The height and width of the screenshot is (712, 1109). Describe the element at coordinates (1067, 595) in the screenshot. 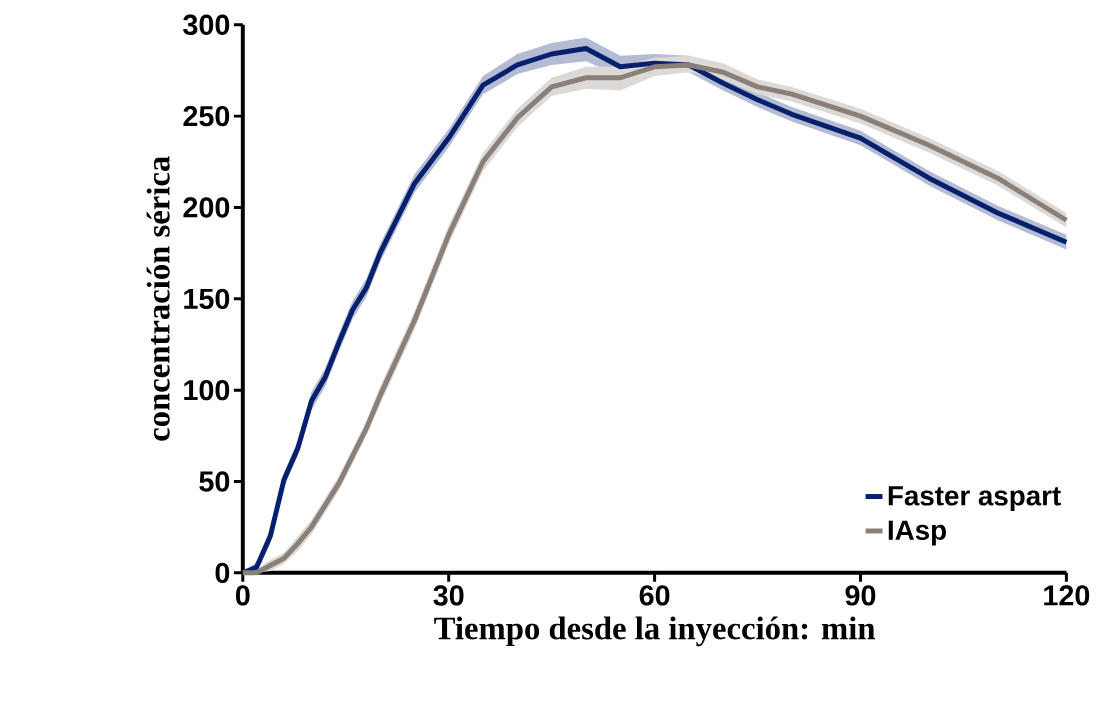

I see `x-tick-label: 120` at that location.